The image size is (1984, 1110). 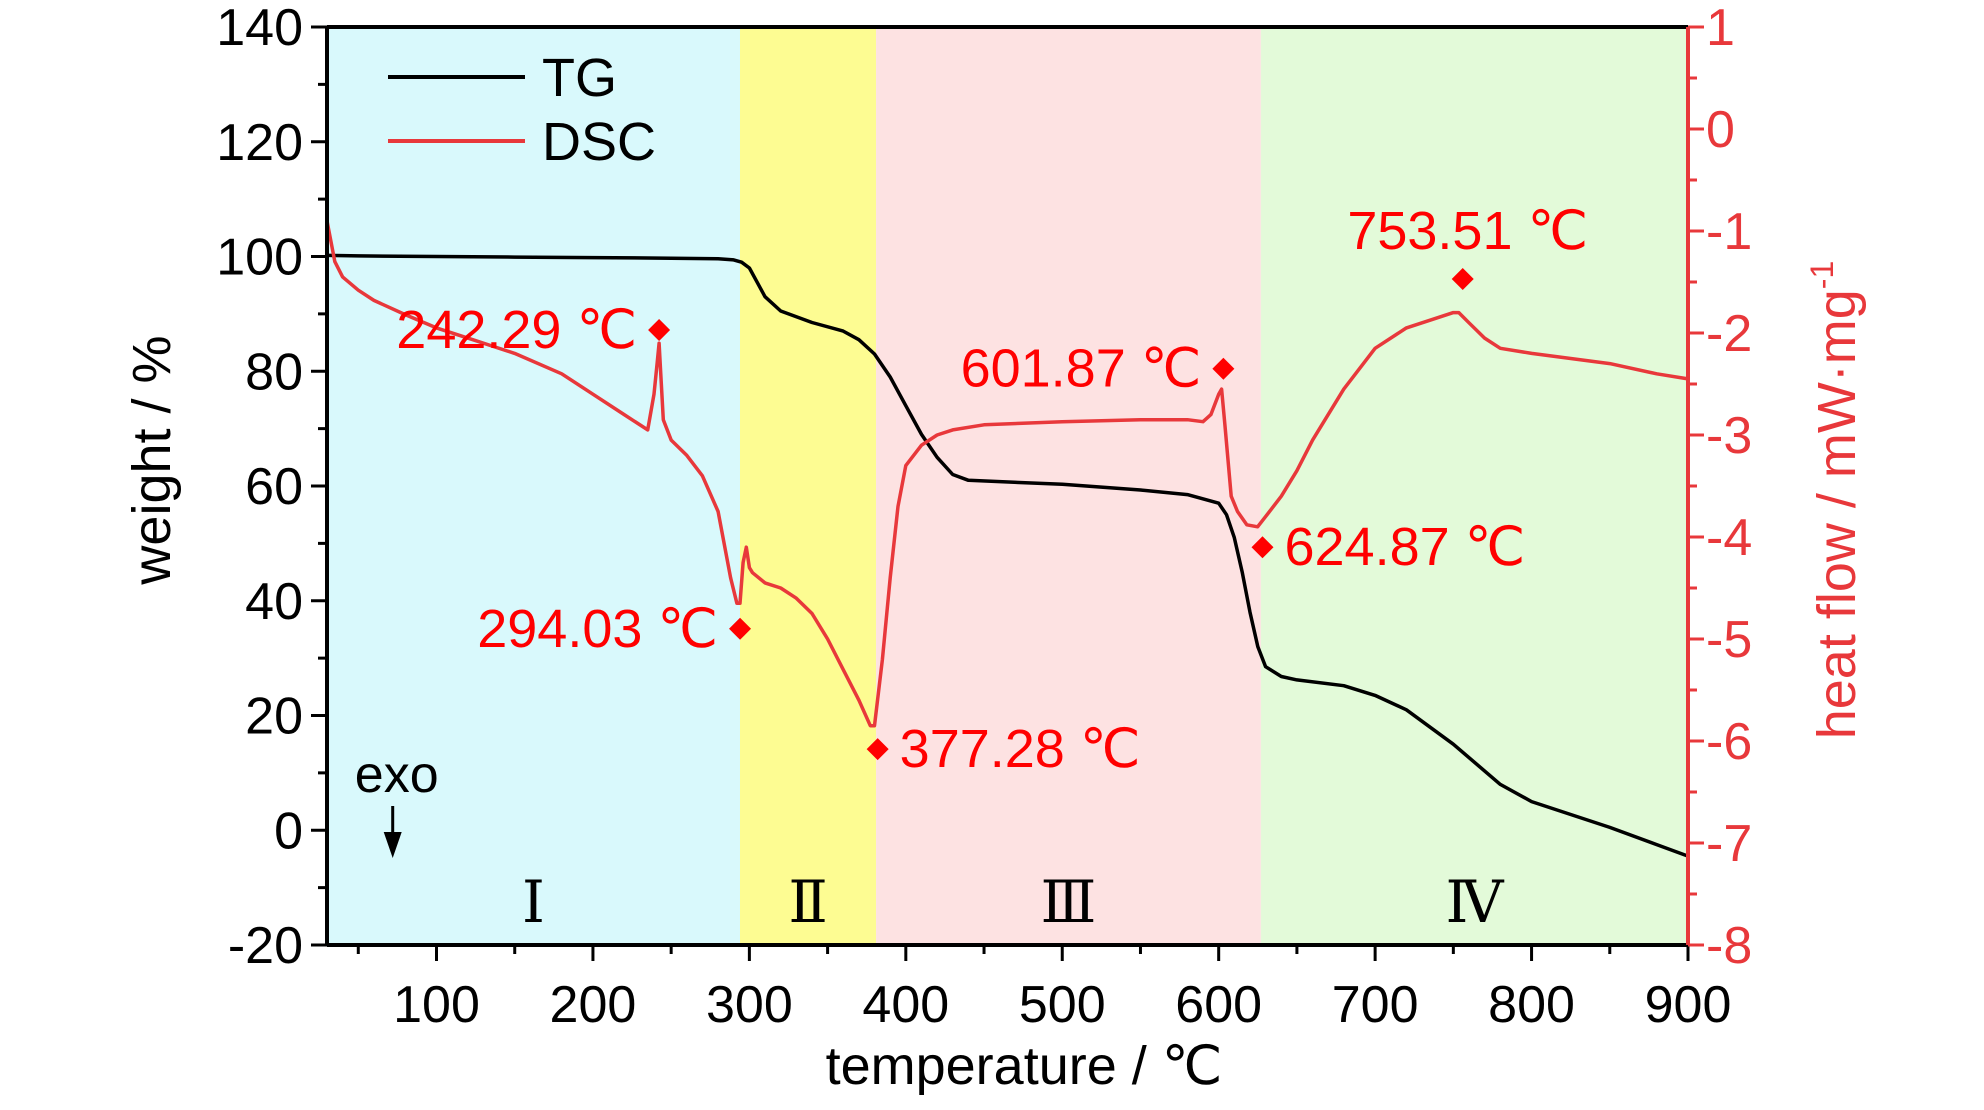 What do you see at coordinates (516, 330) in the screenshot?
I see `peak-label-1: 242.29 ℃` at bounding box center [516, 330].